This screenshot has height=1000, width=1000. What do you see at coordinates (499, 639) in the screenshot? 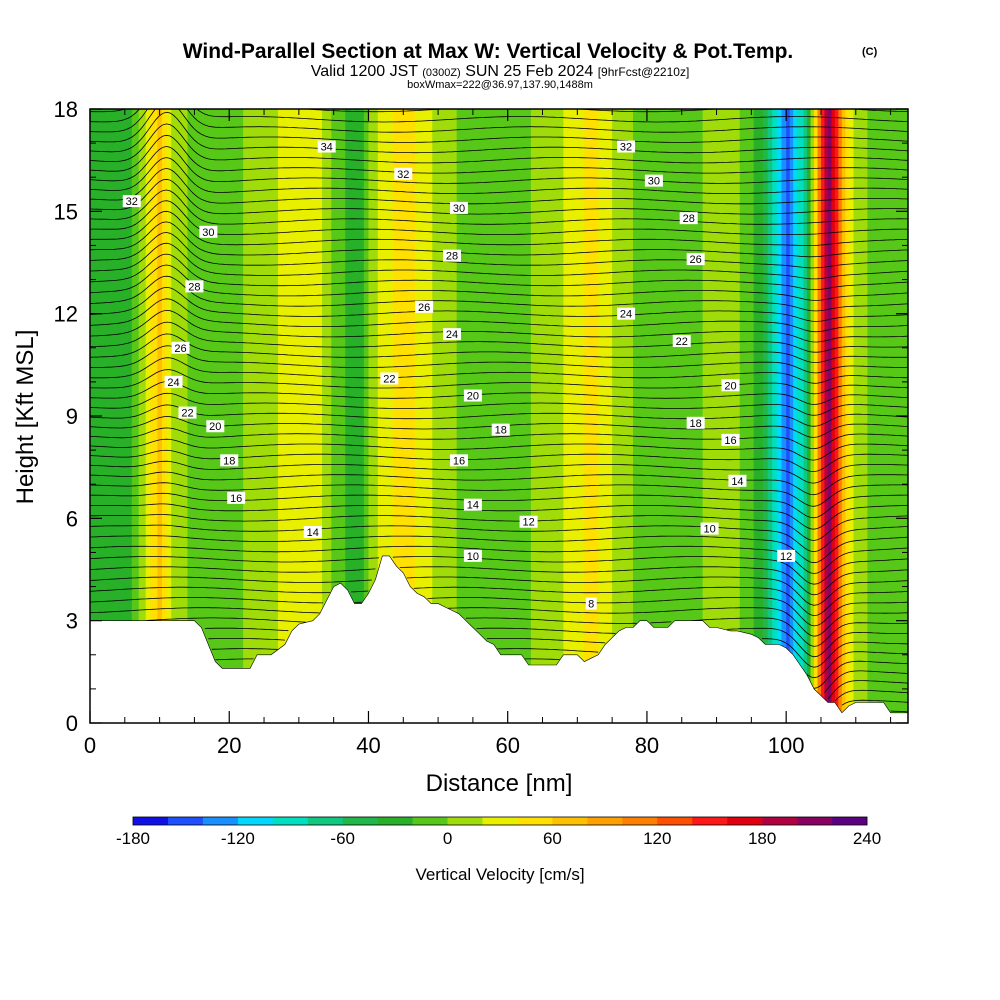
I see `terrain` at bounding box center [499, 639].